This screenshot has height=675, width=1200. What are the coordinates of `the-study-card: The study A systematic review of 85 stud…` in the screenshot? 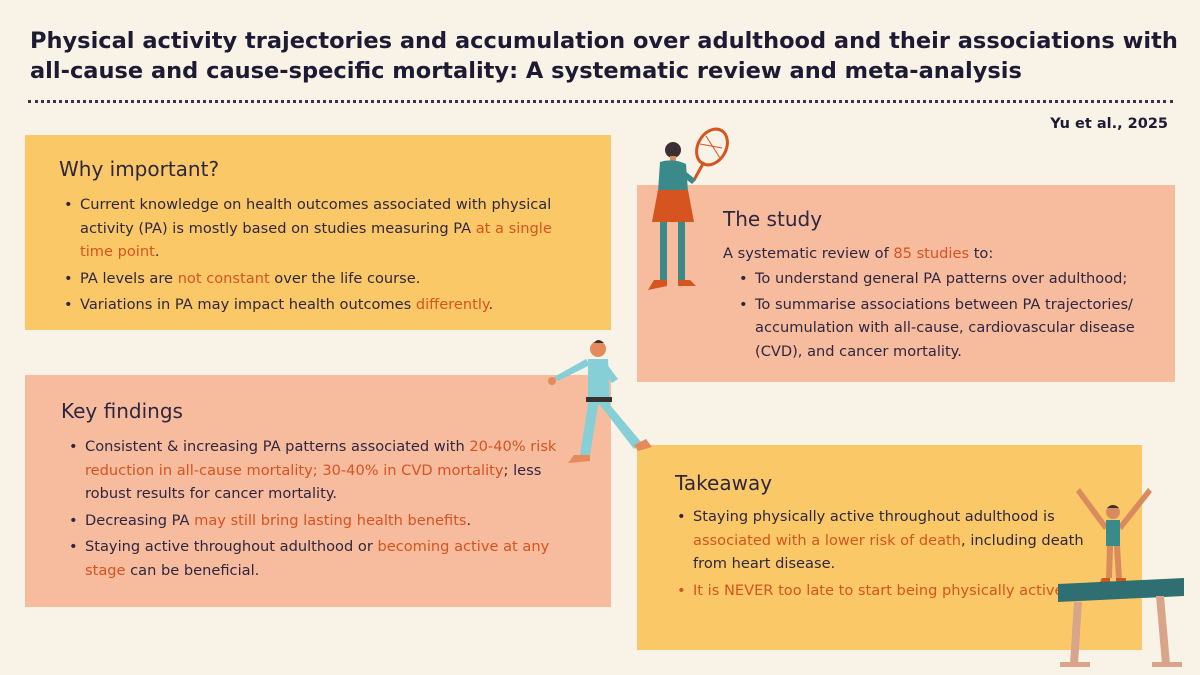 It's located at (906, 283).